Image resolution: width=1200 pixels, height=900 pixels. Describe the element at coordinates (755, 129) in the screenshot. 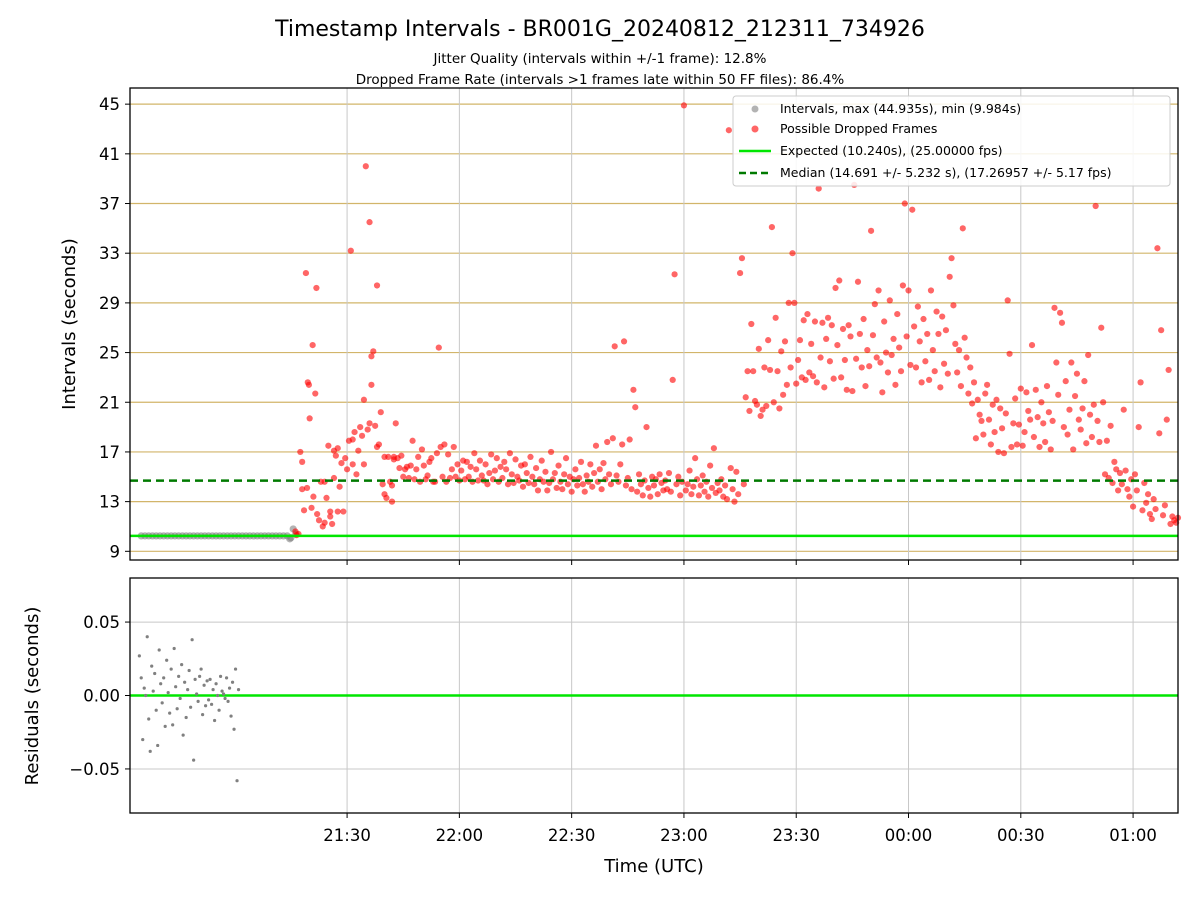

I see `legend-marker-dropped` at that location.